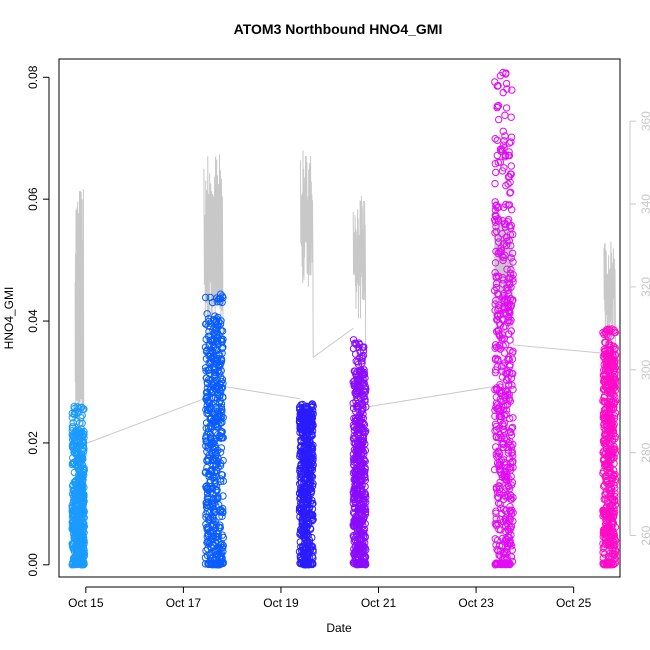 This screenshot has height=650, width=650. What do you see at coordinates (644, 452) in the screenshot?
I see `y-right-tick-label: 280` at bounding box center [644, 452].